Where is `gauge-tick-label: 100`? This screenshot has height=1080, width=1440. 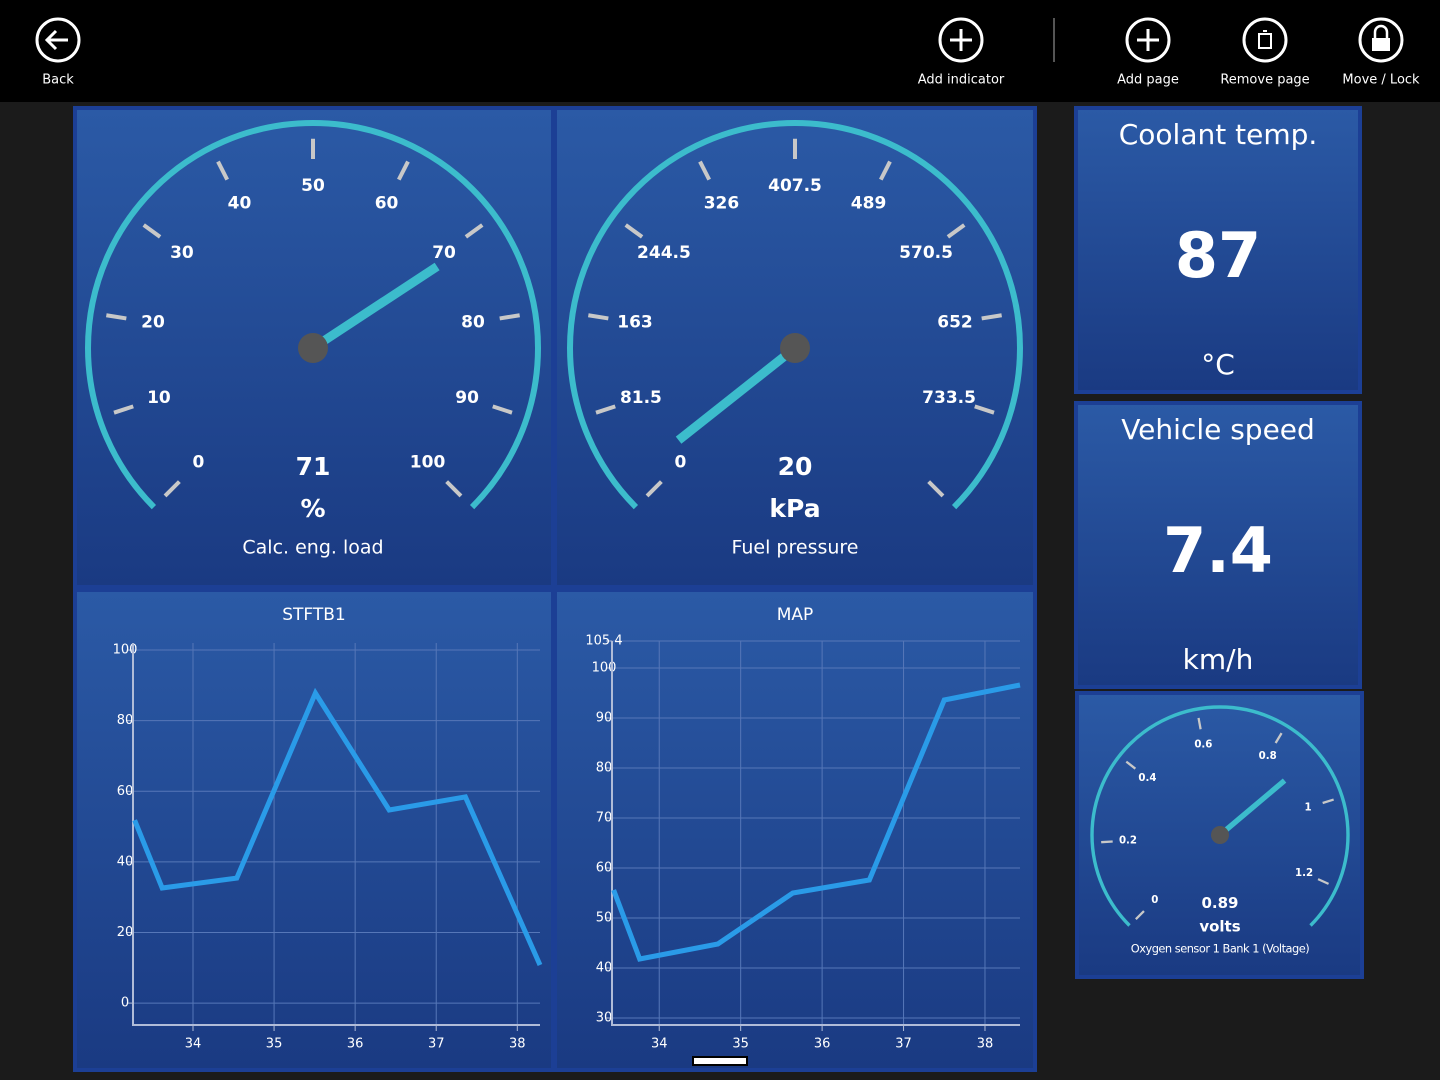 gauge-tick-label: 100 is located at coordinates (428, 463).